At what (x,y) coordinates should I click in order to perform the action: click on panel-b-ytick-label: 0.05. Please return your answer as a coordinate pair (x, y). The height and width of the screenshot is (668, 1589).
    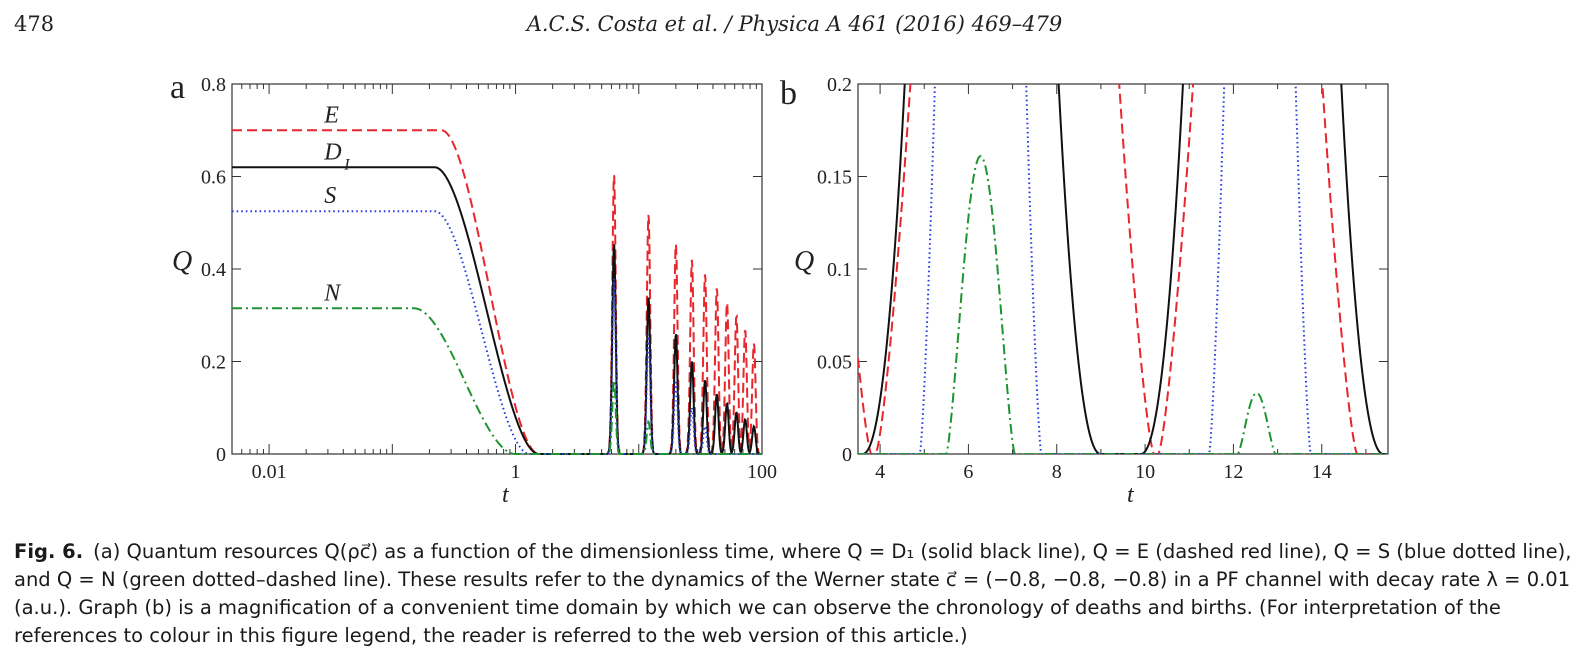
    Looking at the image, I should click on (834, 363).